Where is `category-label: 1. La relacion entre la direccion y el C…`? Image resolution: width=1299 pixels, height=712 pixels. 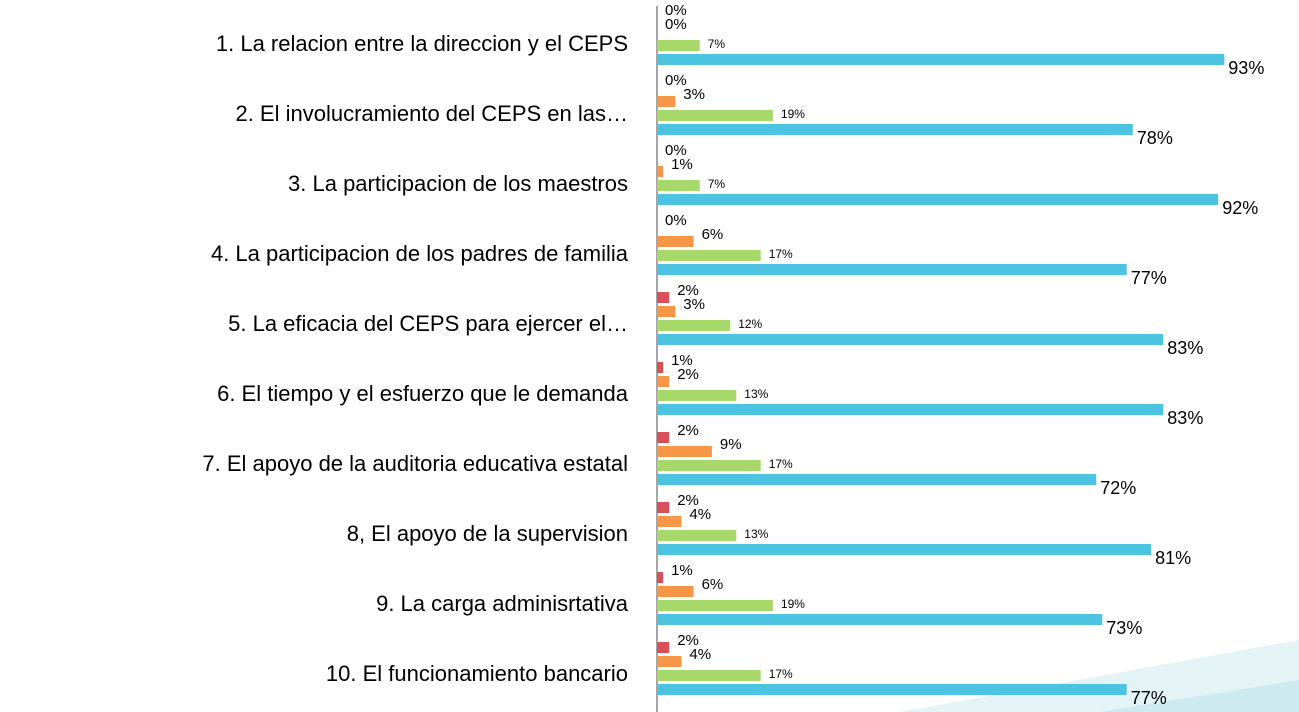
category-label: 1. La relacion entre la direccion y el C… is located at coordinates (422, 43).